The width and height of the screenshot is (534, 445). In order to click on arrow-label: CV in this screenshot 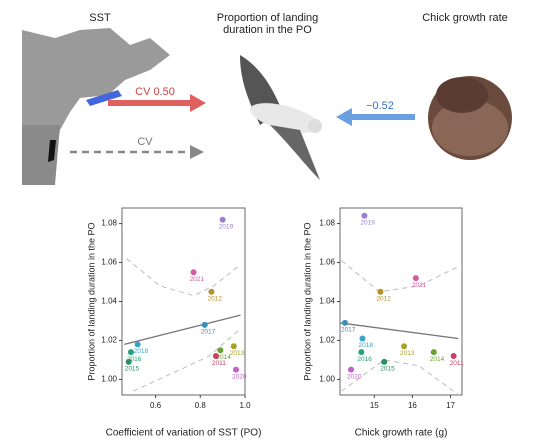, I will do `click(145, 142)`.